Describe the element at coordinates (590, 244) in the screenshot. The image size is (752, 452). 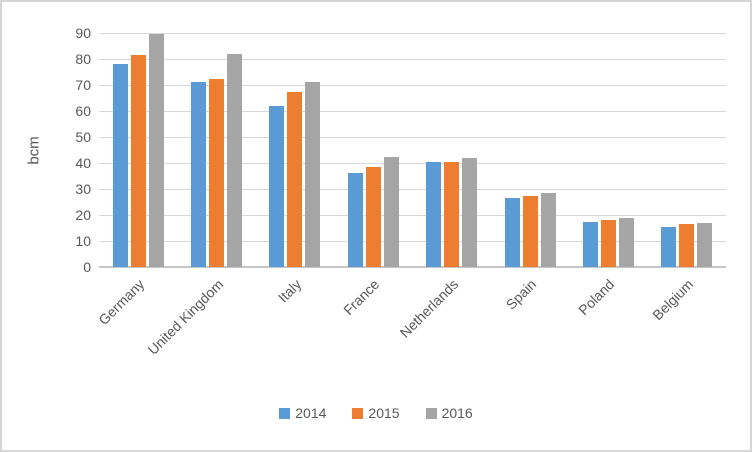
I see `bar-2014-poland` at that location.